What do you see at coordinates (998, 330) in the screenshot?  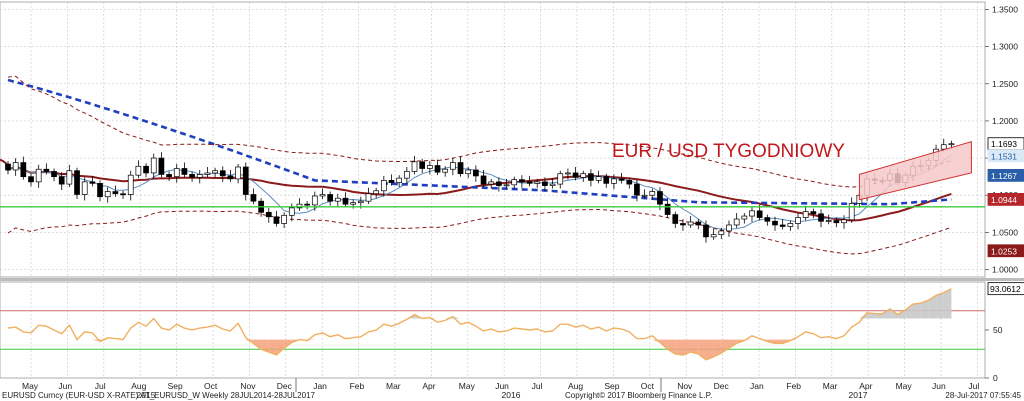 I see `indicator-tick-label: 50` at bounding box center [998, 330].